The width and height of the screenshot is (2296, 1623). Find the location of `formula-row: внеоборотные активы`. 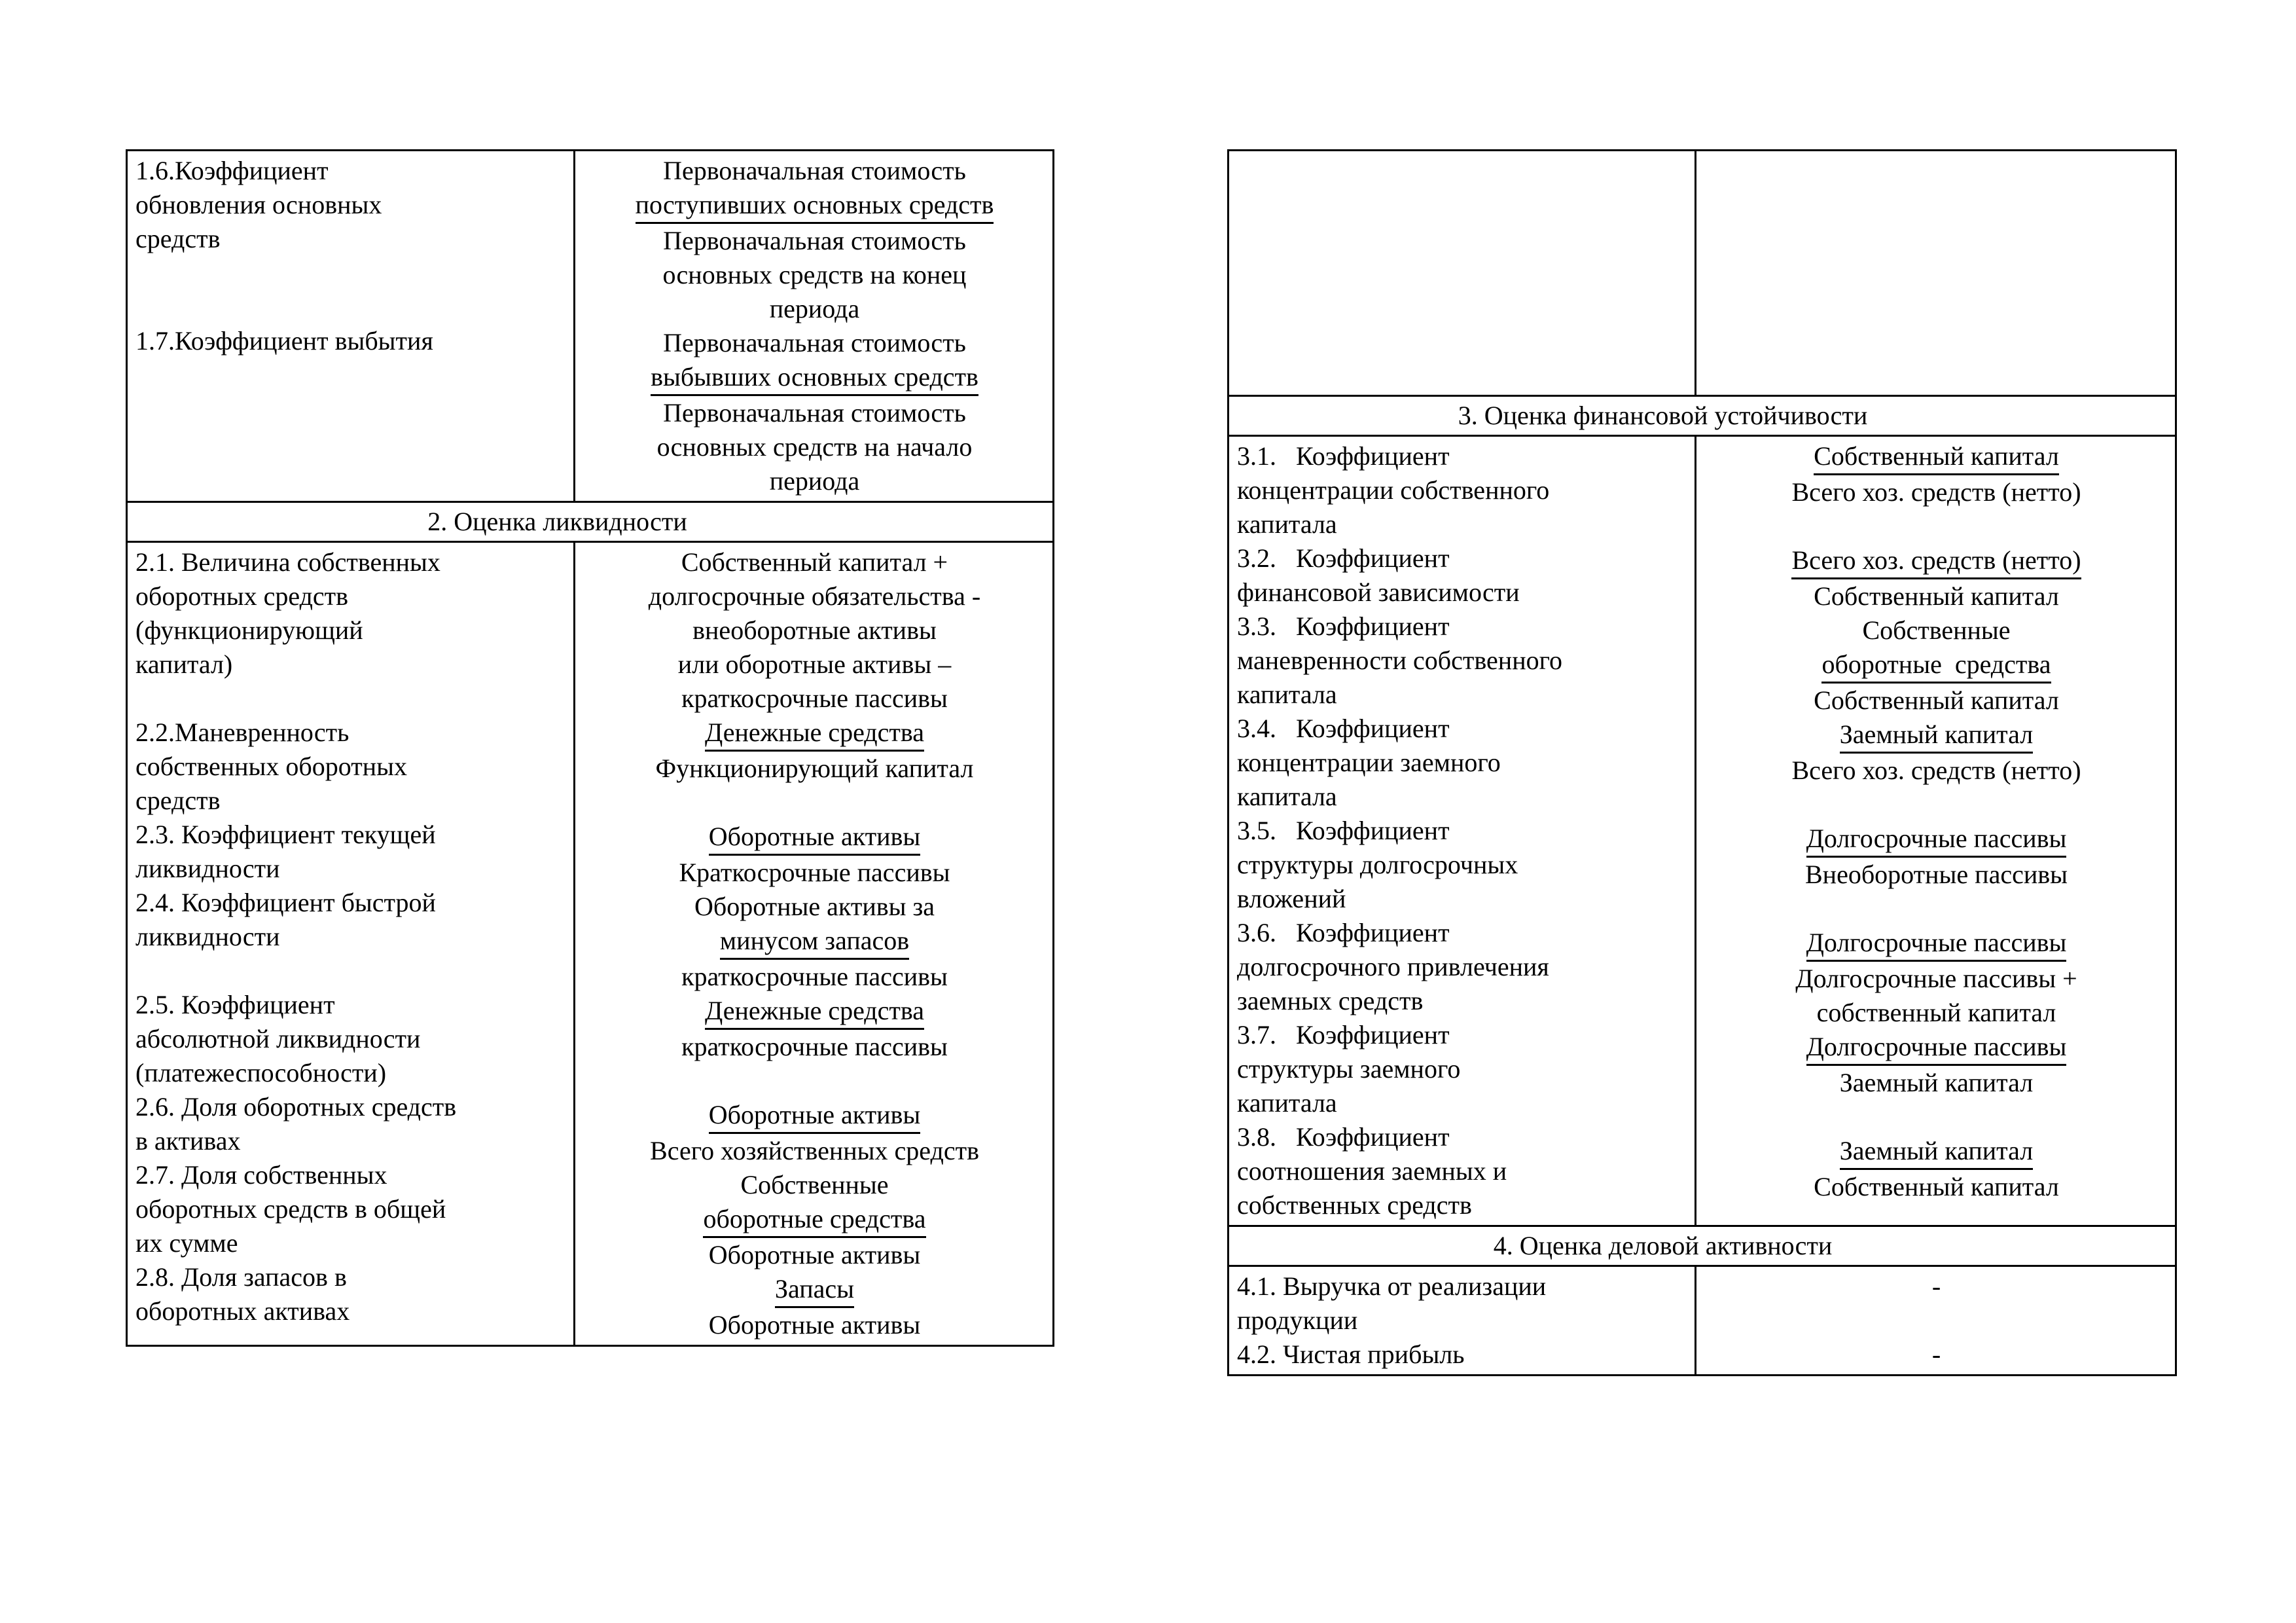

formula-row: внеоборотные активы is located at coordinates (814, 630).